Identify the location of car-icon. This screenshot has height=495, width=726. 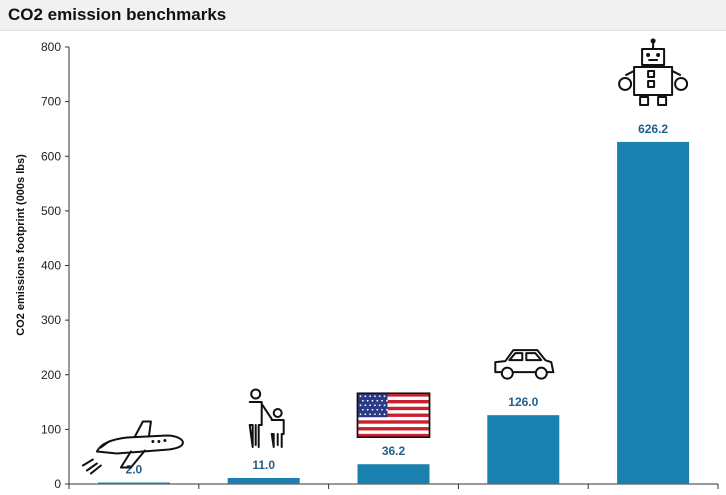
(524, 364).